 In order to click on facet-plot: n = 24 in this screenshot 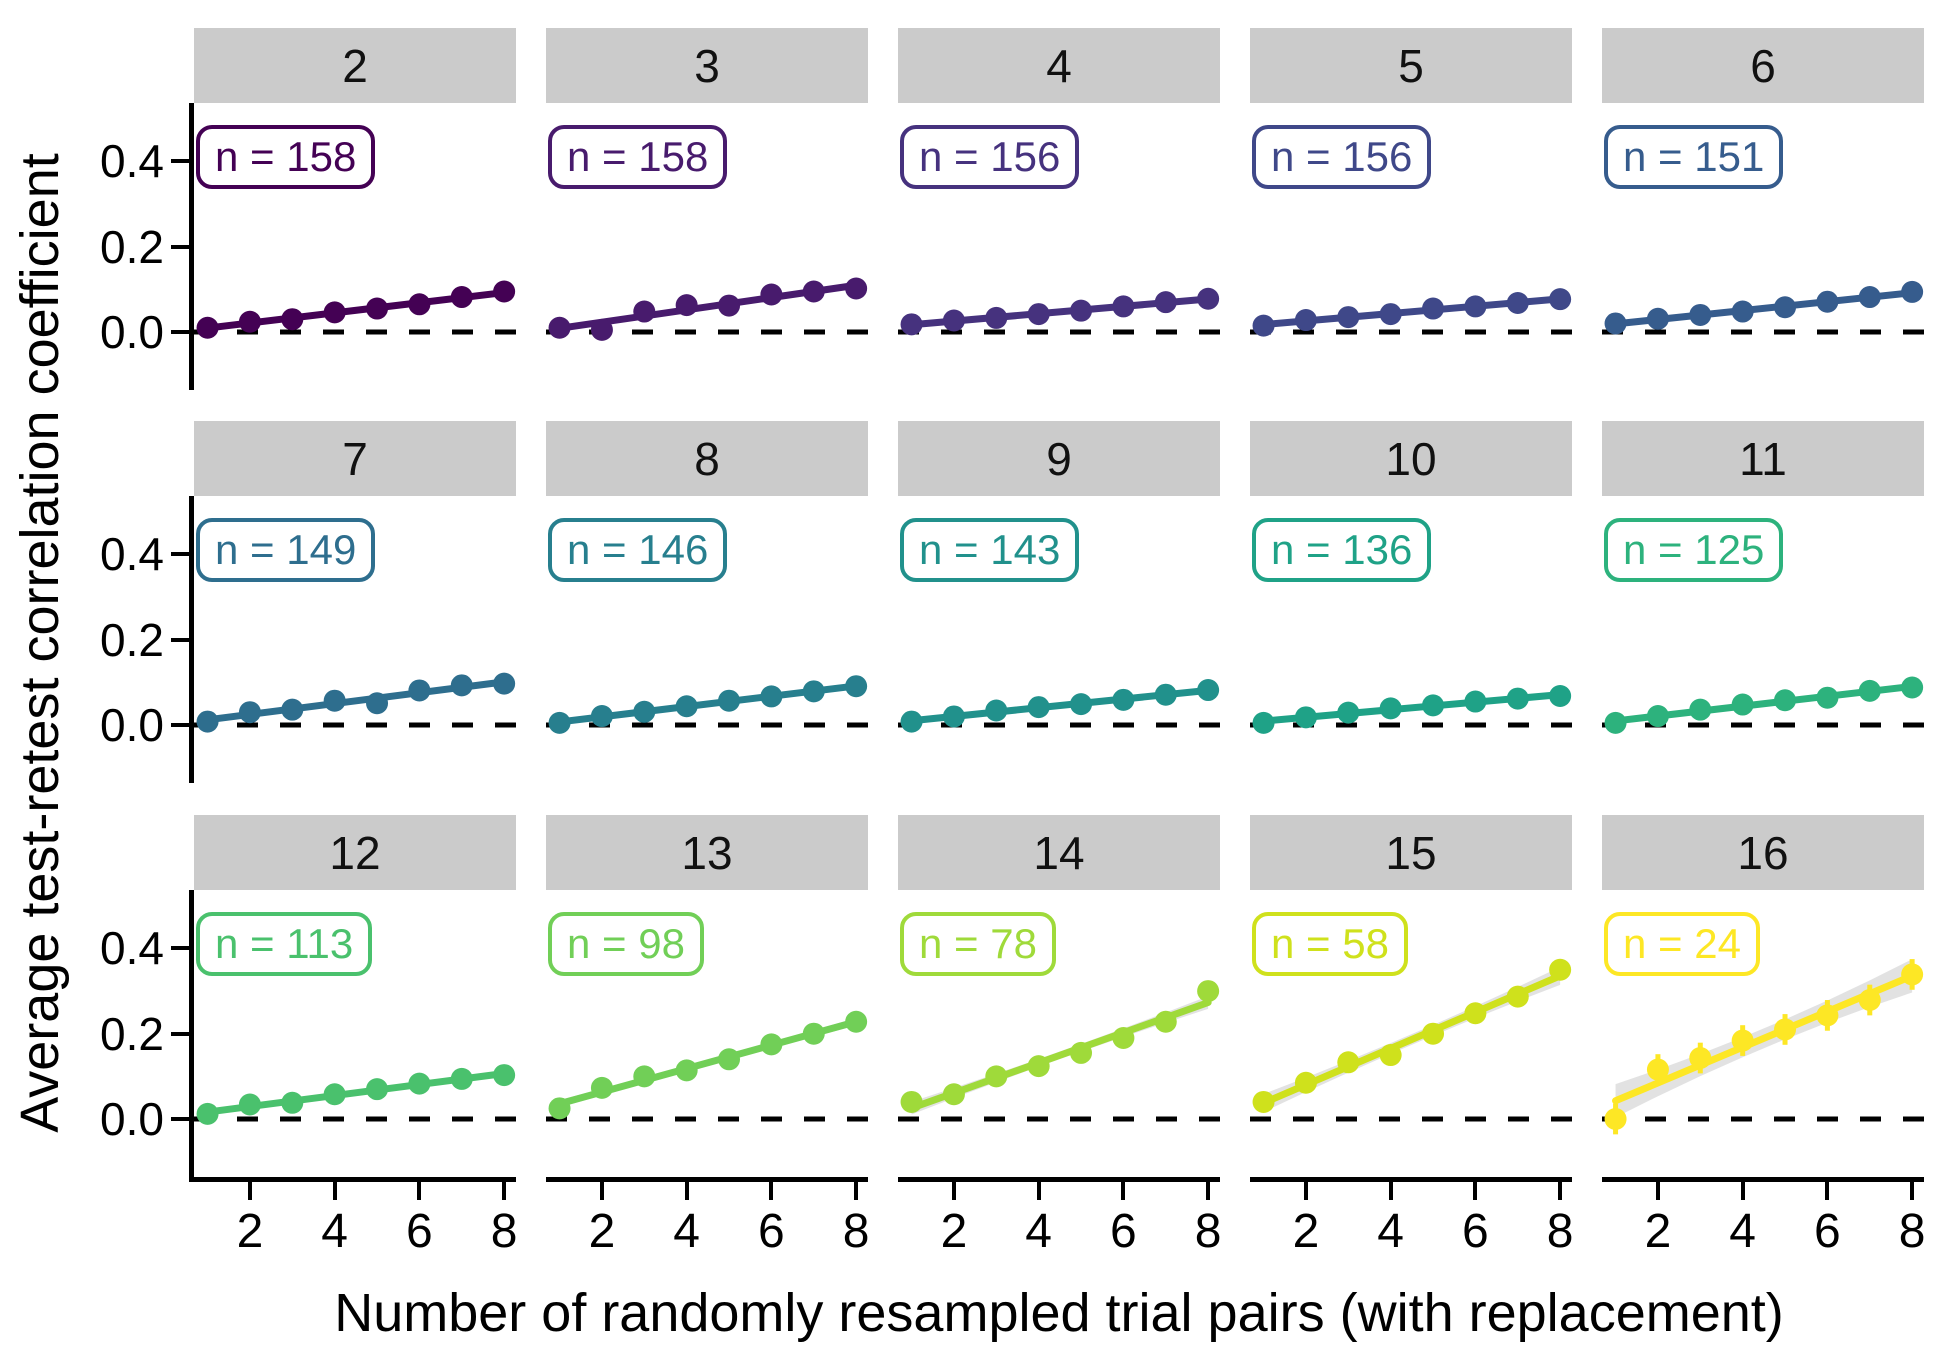, I will do `click(1763, 1033)`.